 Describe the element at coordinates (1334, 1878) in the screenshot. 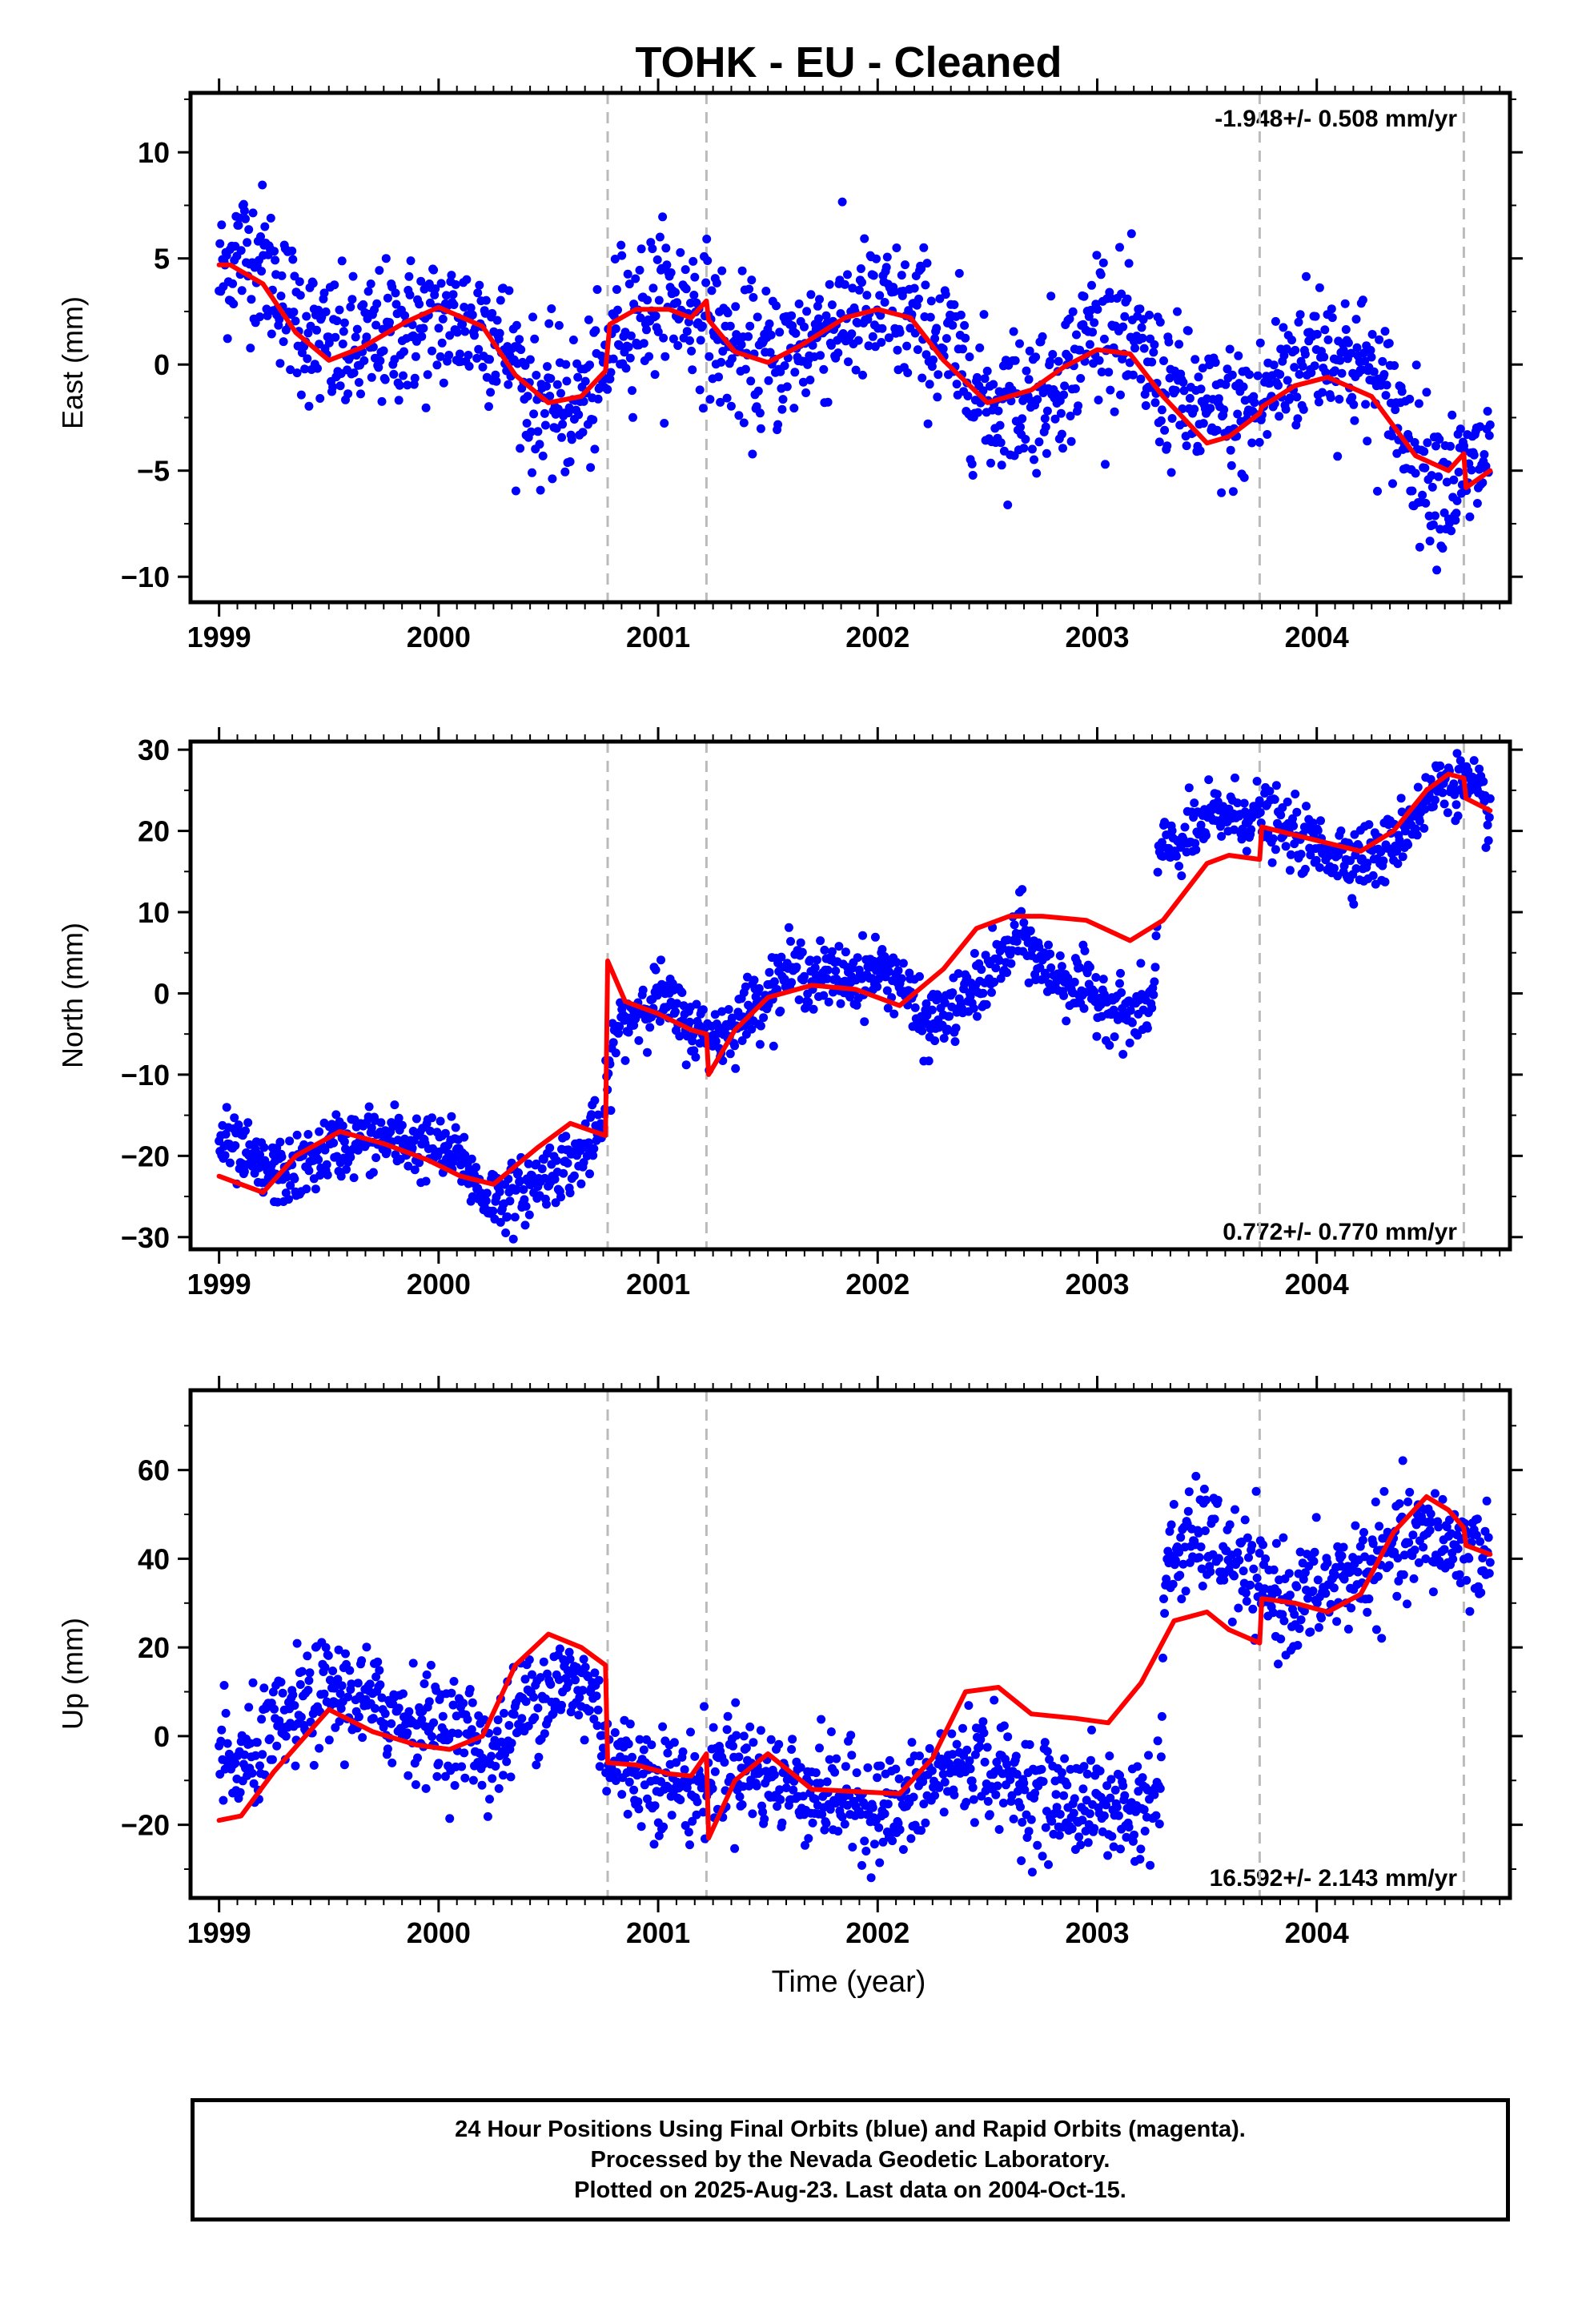

I see `up-rate-label: 16.592+/- 2.143 mm/yr` at that location.